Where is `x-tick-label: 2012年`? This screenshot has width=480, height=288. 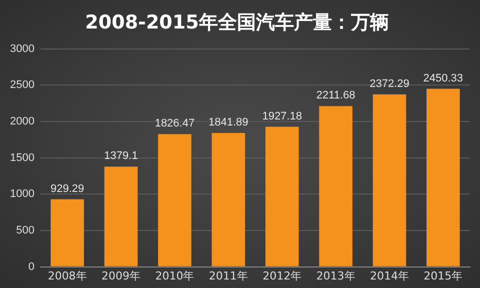
x-tick-label: 2012年 is located at coordinates (282, 275).